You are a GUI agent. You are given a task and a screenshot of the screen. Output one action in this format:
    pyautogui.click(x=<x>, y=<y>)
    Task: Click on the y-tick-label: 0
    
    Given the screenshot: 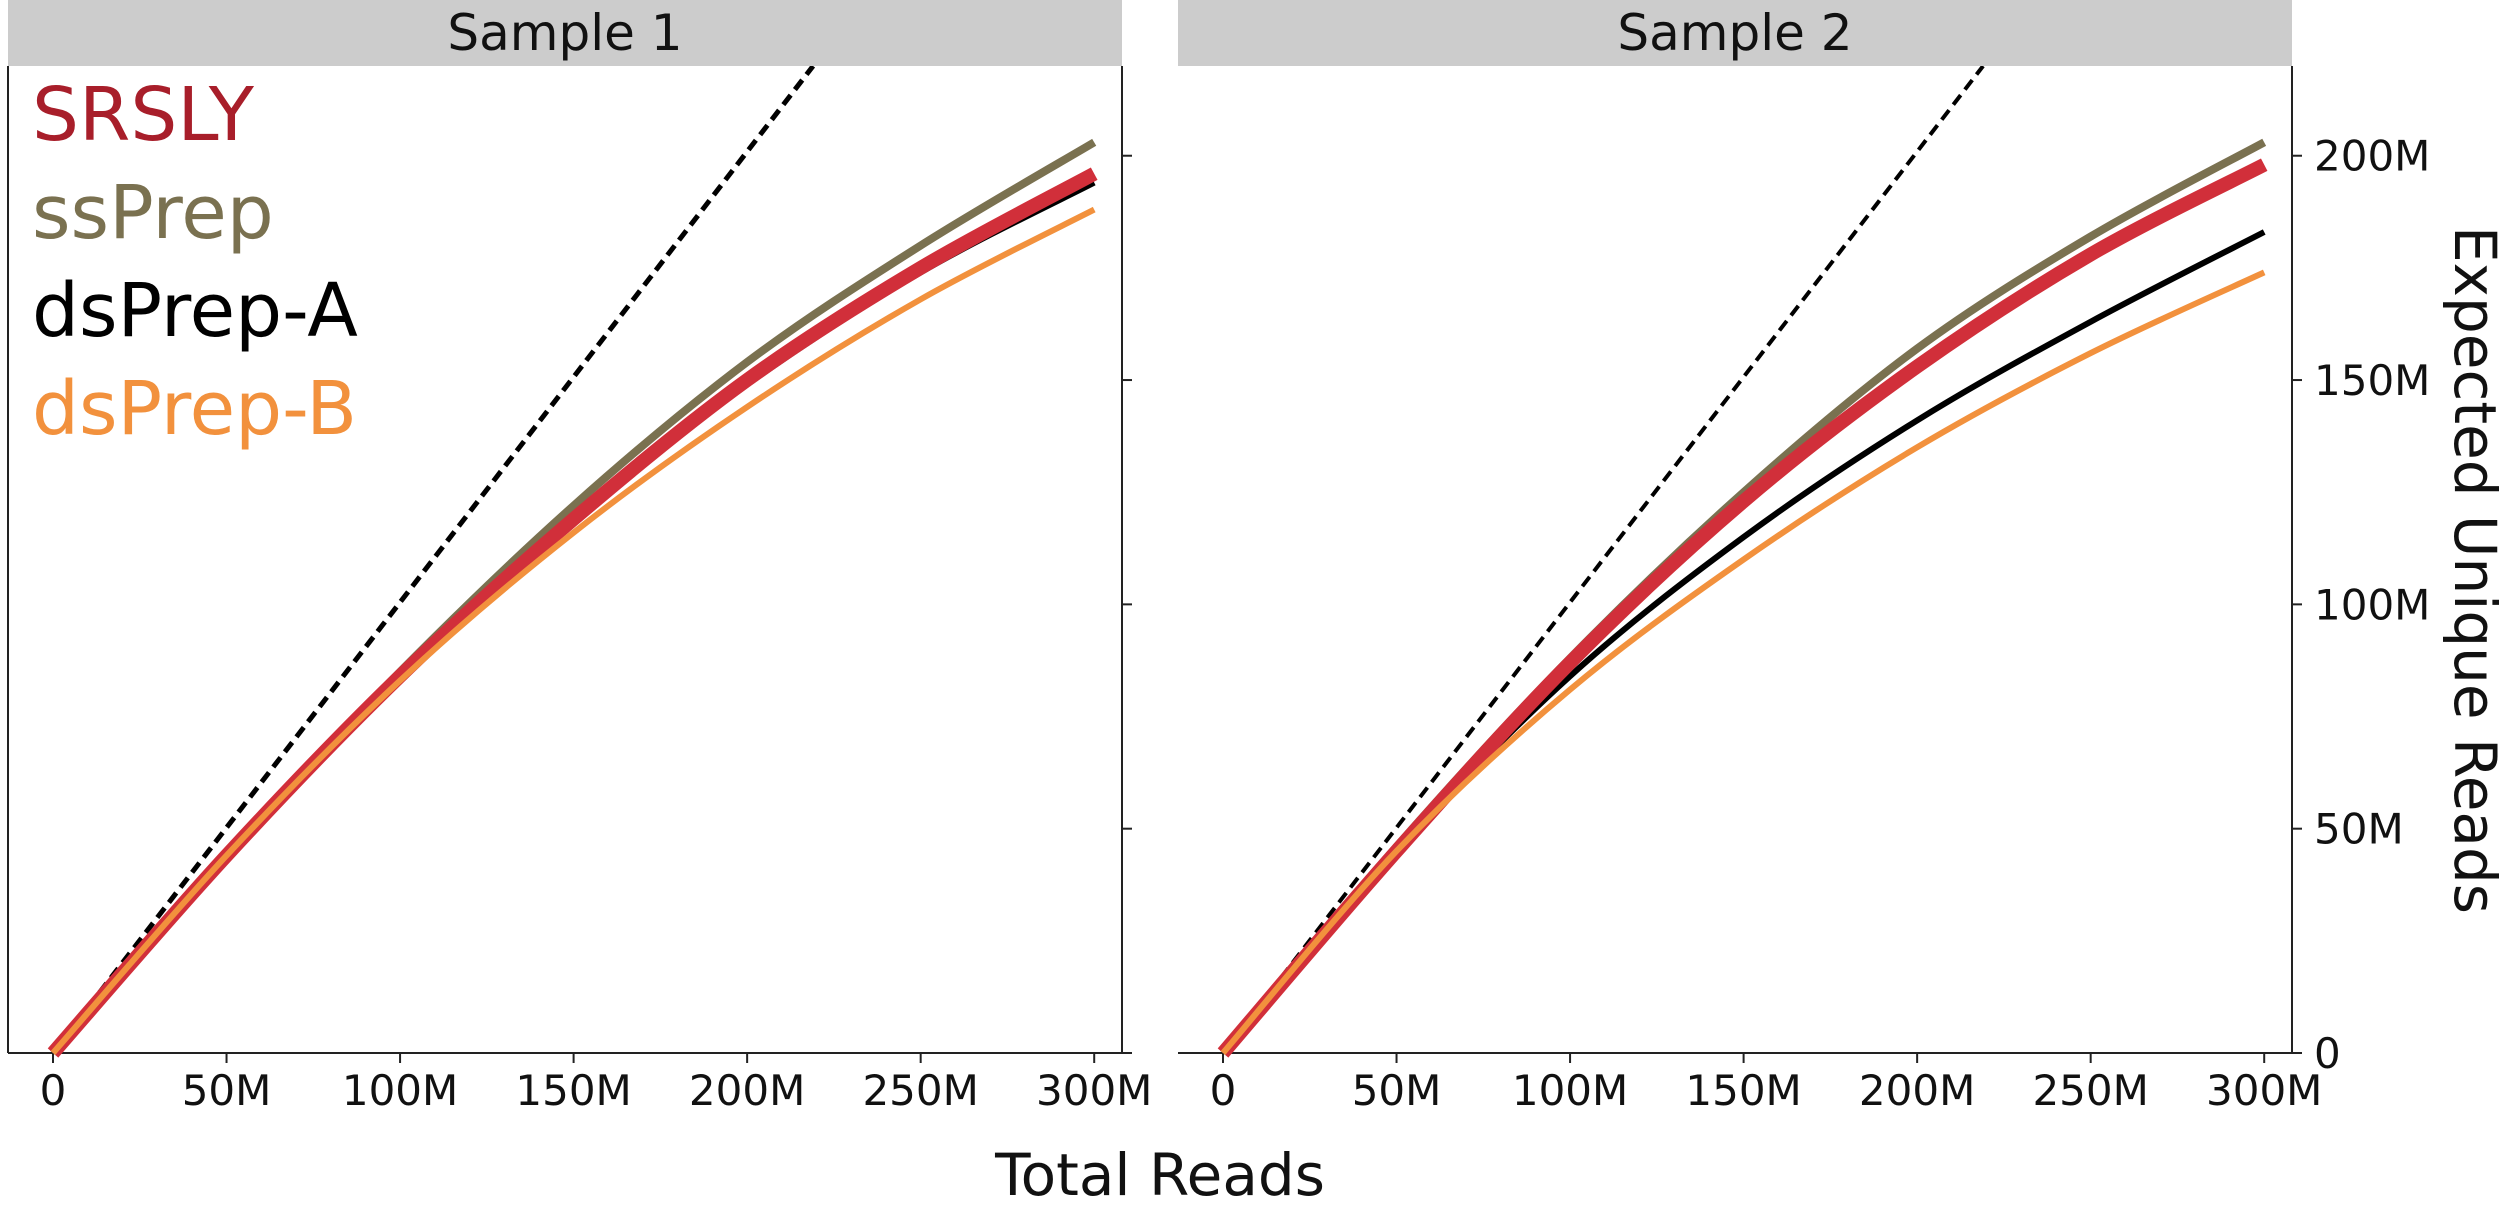 What is the action you would take?
    pyautogui.click(x=2327, y=1053)
    